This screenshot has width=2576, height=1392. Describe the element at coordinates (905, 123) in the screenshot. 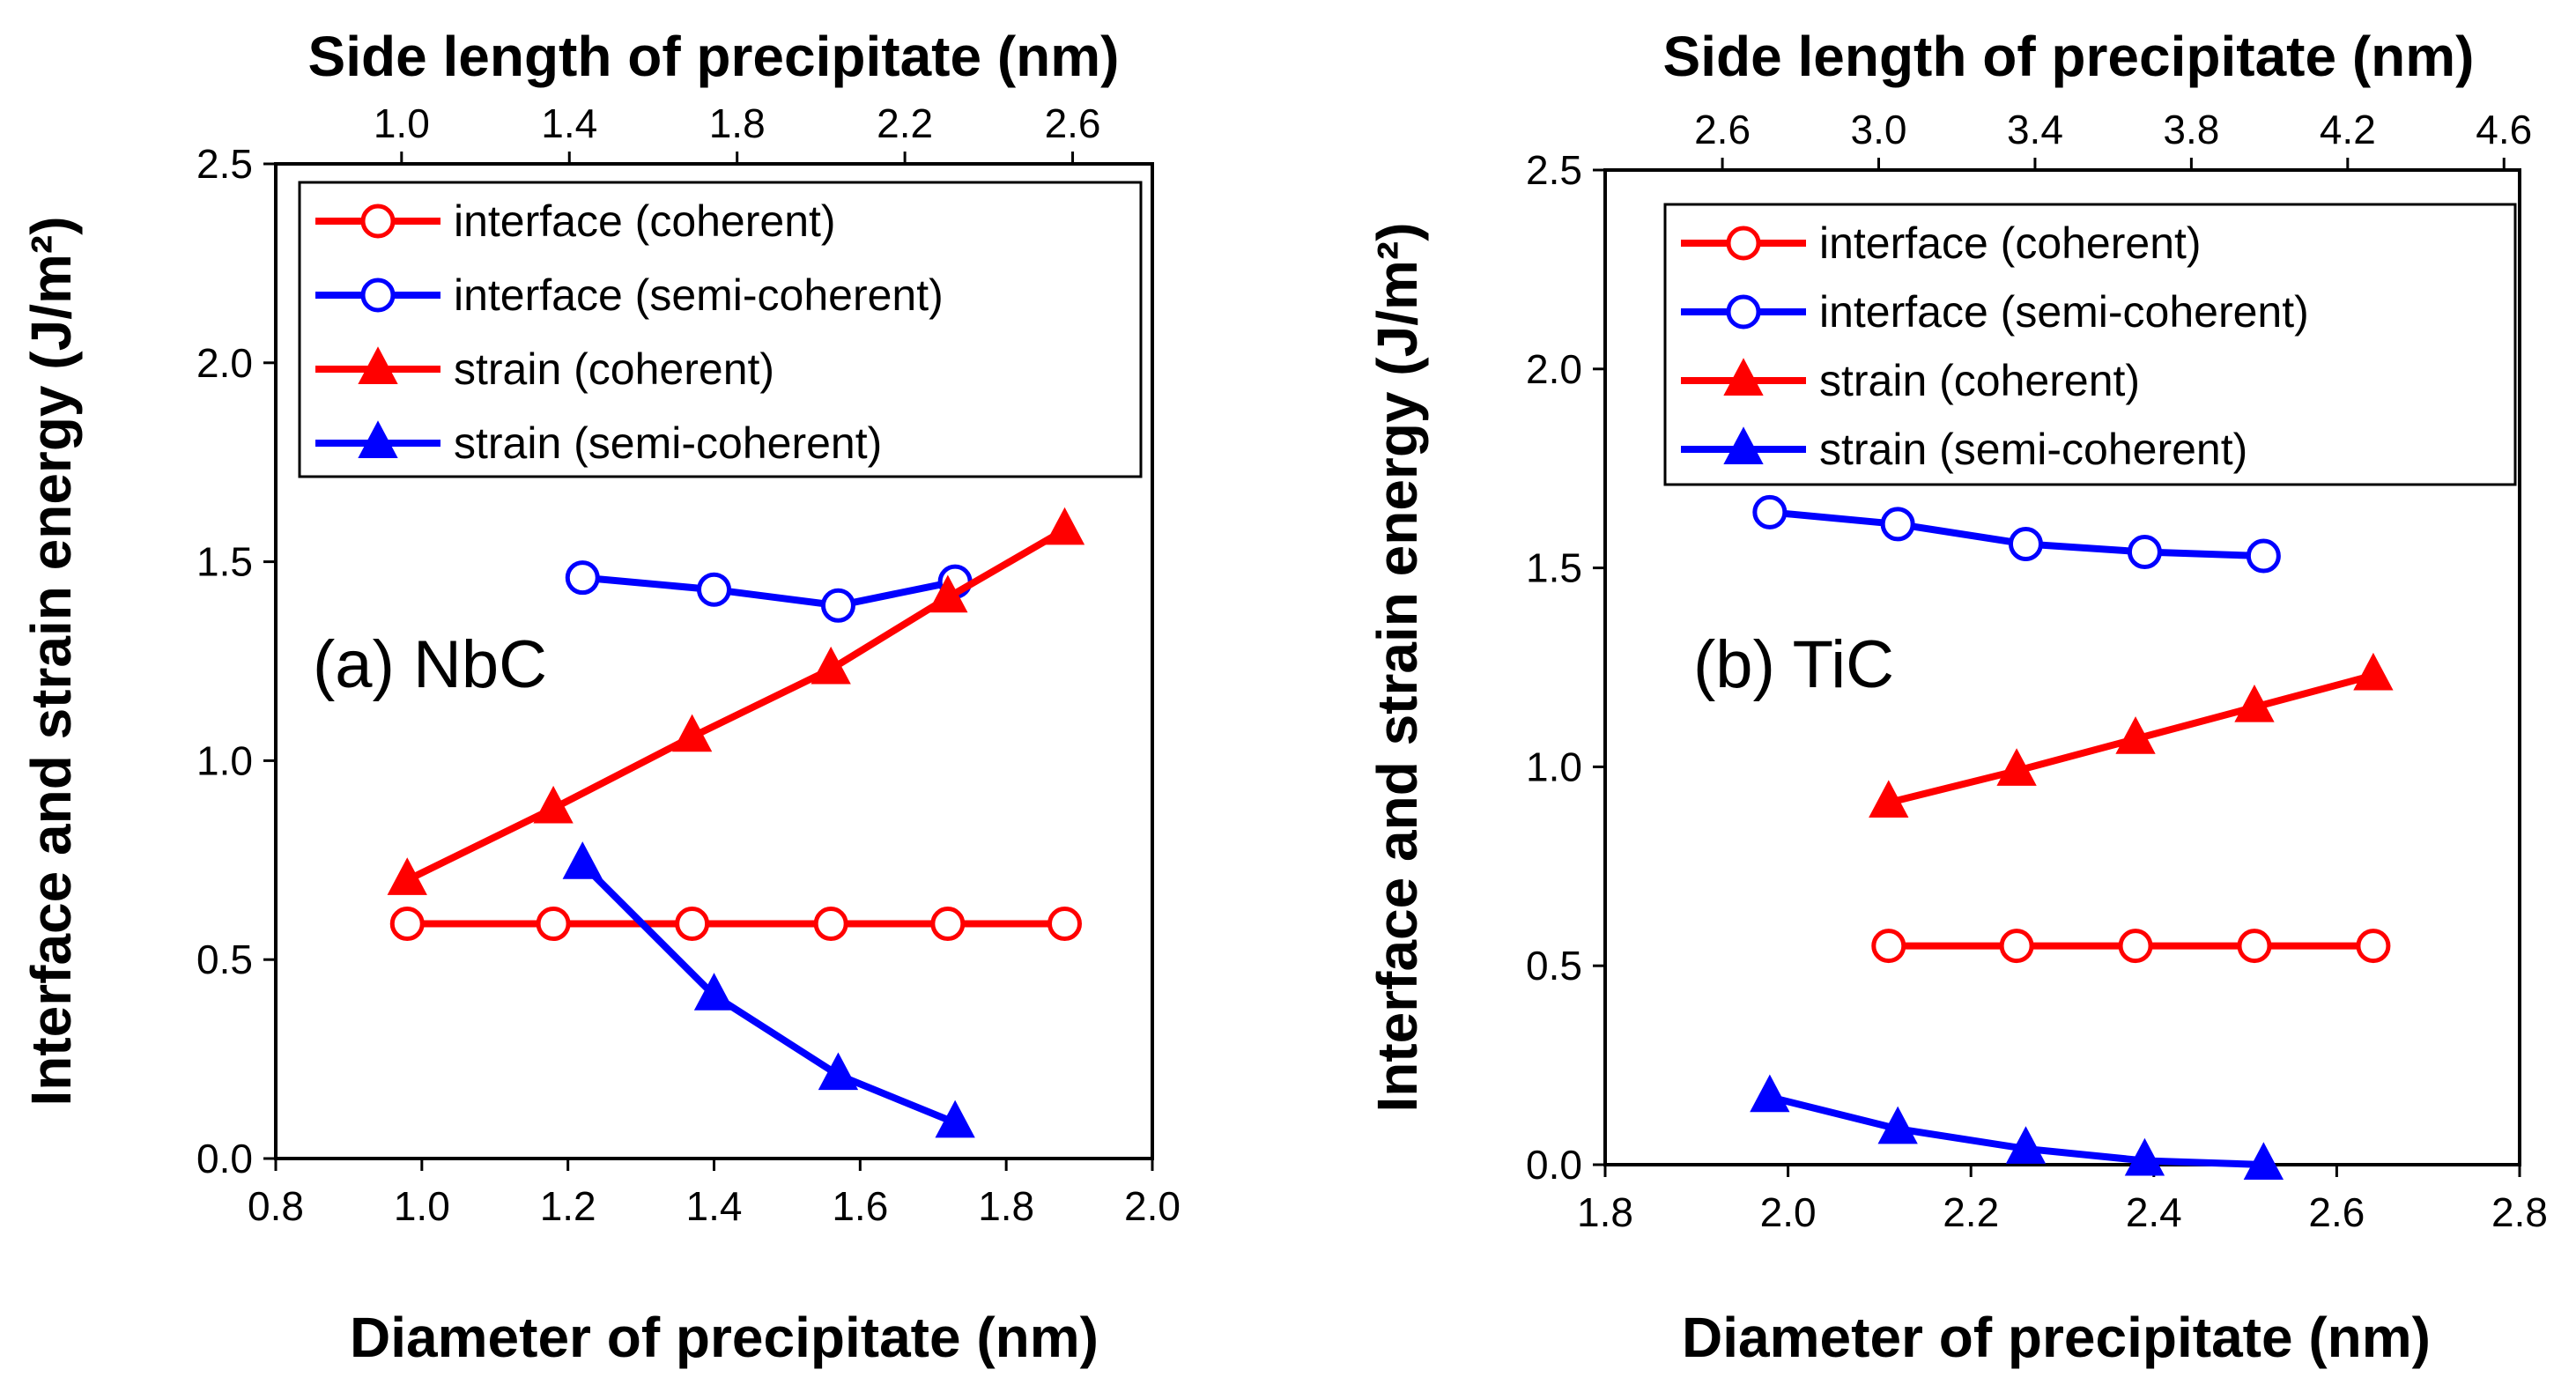

I see `x2-tick-label: 2.2` at that location.